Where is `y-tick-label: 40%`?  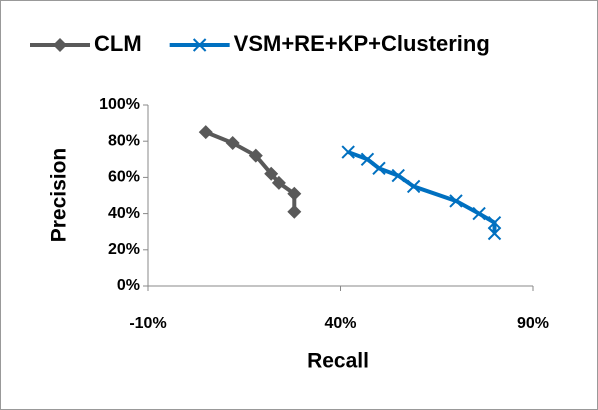
y-tick-label: 40% is located at coordinates (124, 213).